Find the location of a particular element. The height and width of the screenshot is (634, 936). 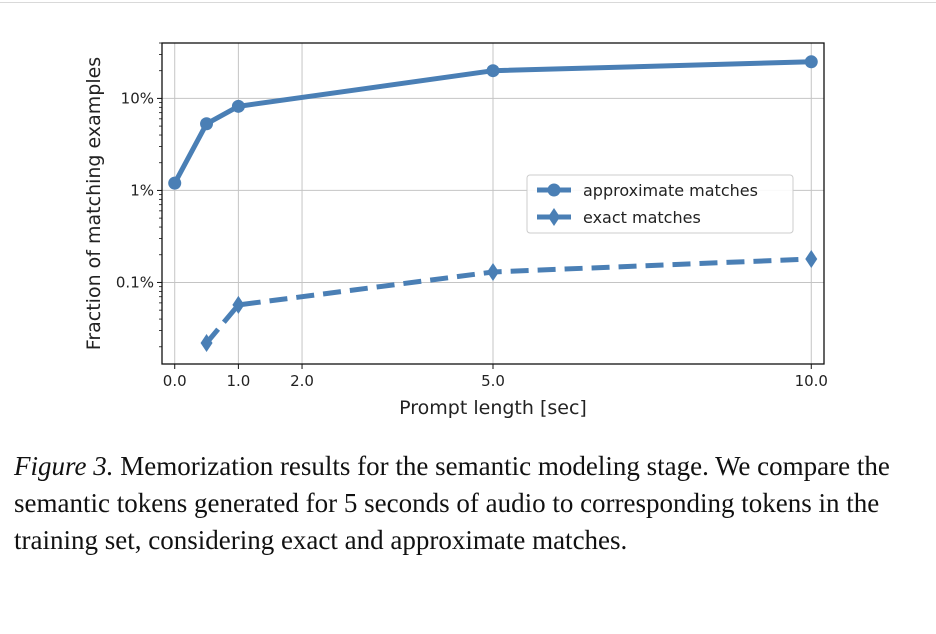

legend-box is located at coordinates (660, 204).